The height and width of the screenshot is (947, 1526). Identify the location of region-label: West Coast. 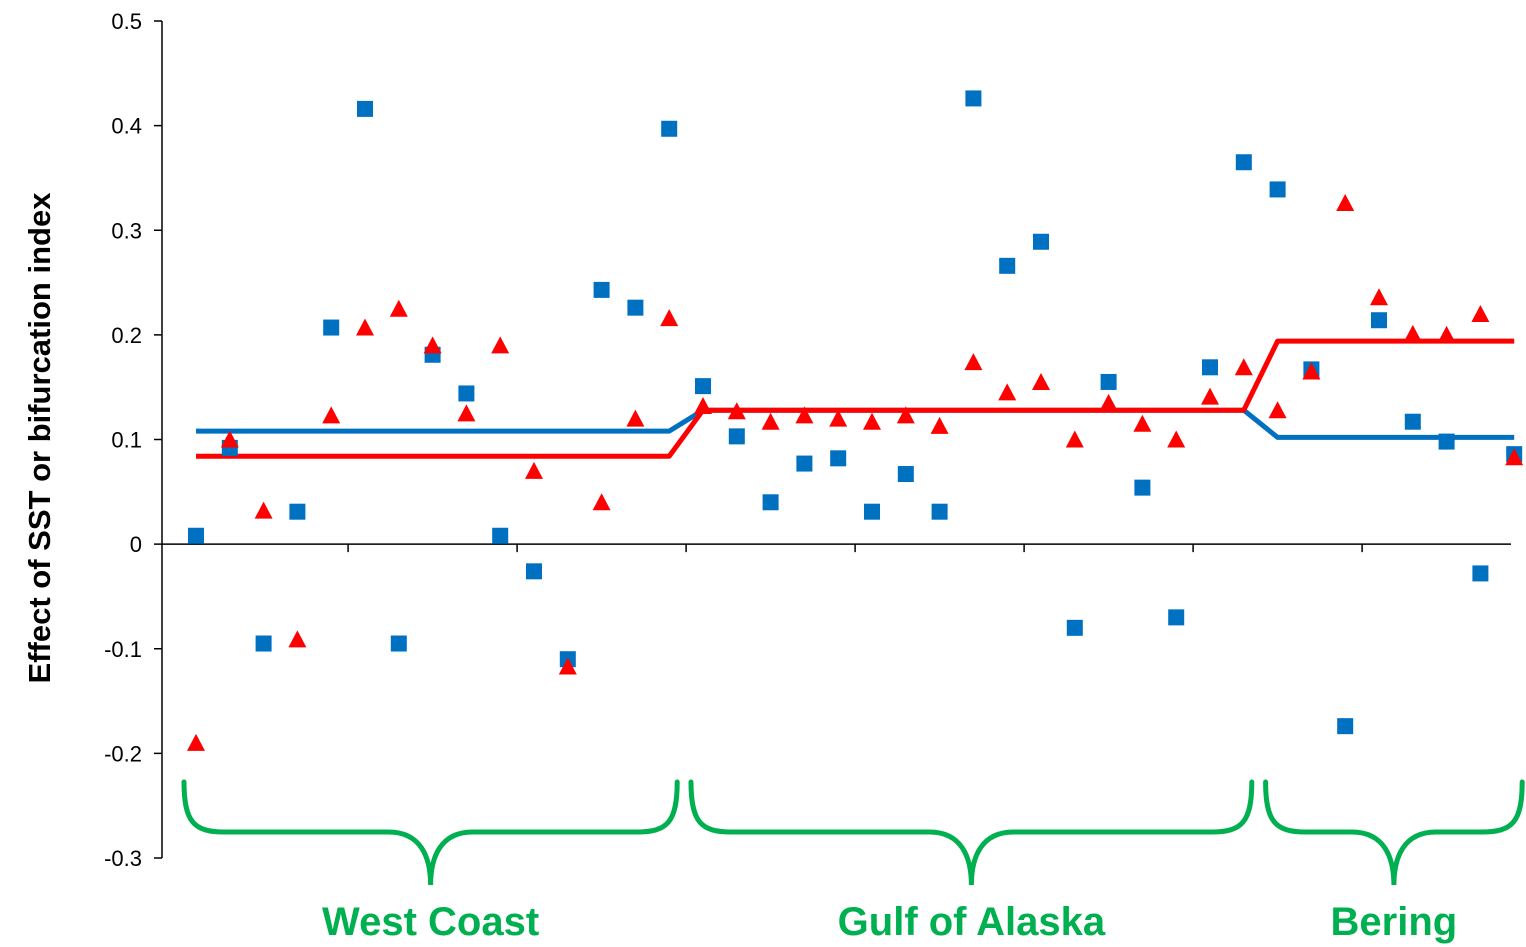
(430, 922).